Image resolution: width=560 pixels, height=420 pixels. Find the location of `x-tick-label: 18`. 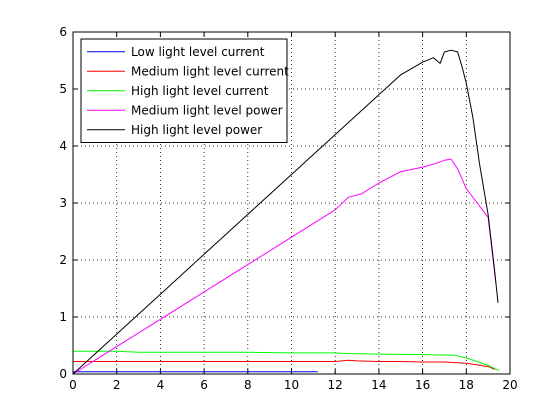

x-tick-label: 18 is located at coordinates (466, 385).